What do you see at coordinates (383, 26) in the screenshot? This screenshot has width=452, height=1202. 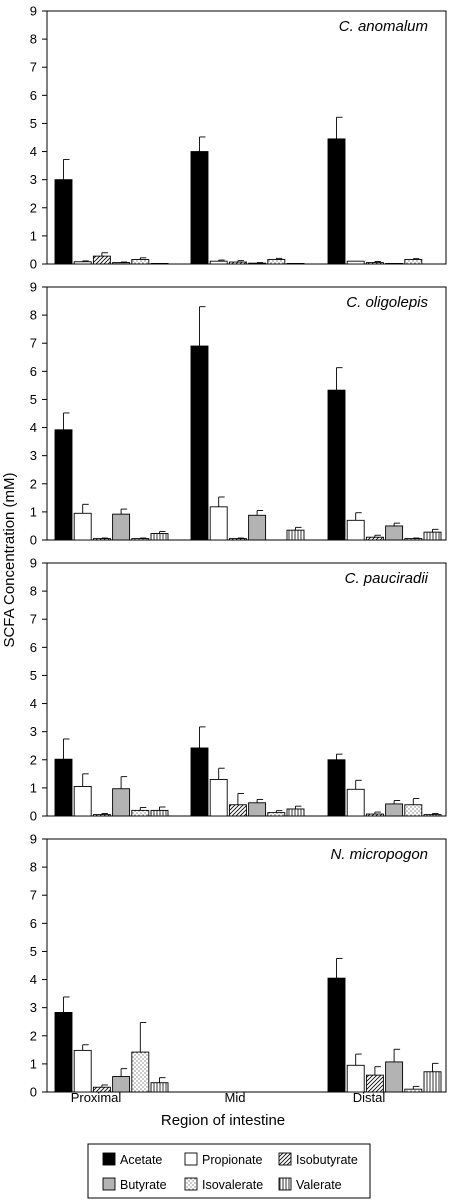 I see `panel-title: C. anomalum` at bounding box center [383, 26].